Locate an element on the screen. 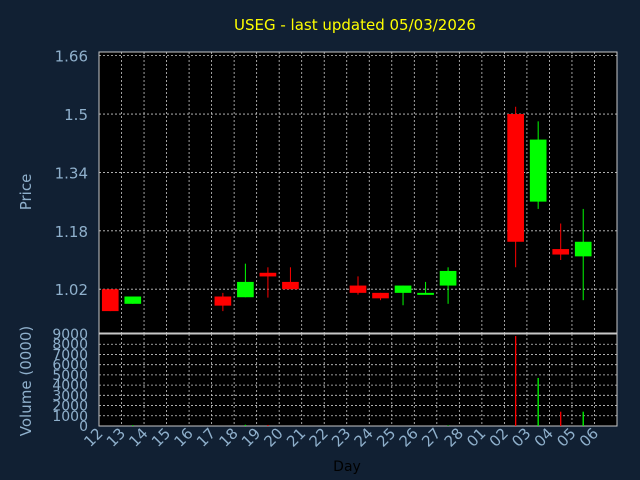 The image size is (640, 480). volume-tick-label: 4000 is located at coordinates (70, 386).